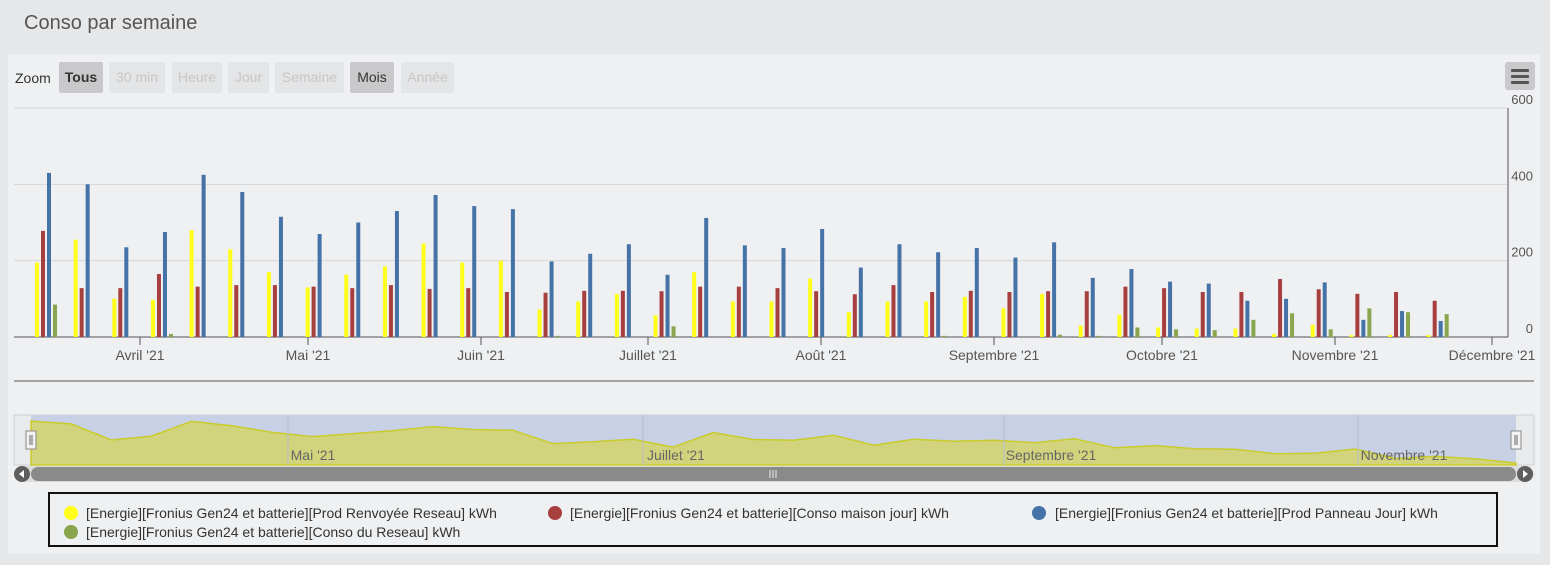  What do you see at coordinates (71, 532) in the screenshot?
I see `legend-dot-conso-reseau` at bounding box center [71, 532].